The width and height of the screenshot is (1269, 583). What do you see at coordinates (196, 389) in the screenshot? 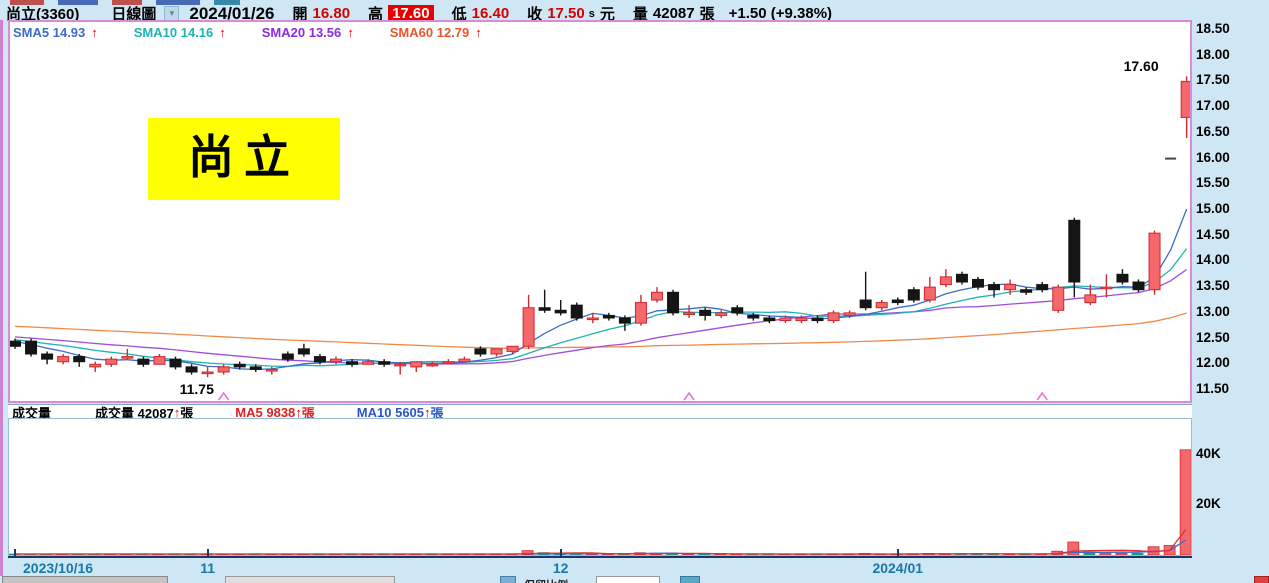
I see `low-price-annotation: 11.75` at bounding box center [196, 389].